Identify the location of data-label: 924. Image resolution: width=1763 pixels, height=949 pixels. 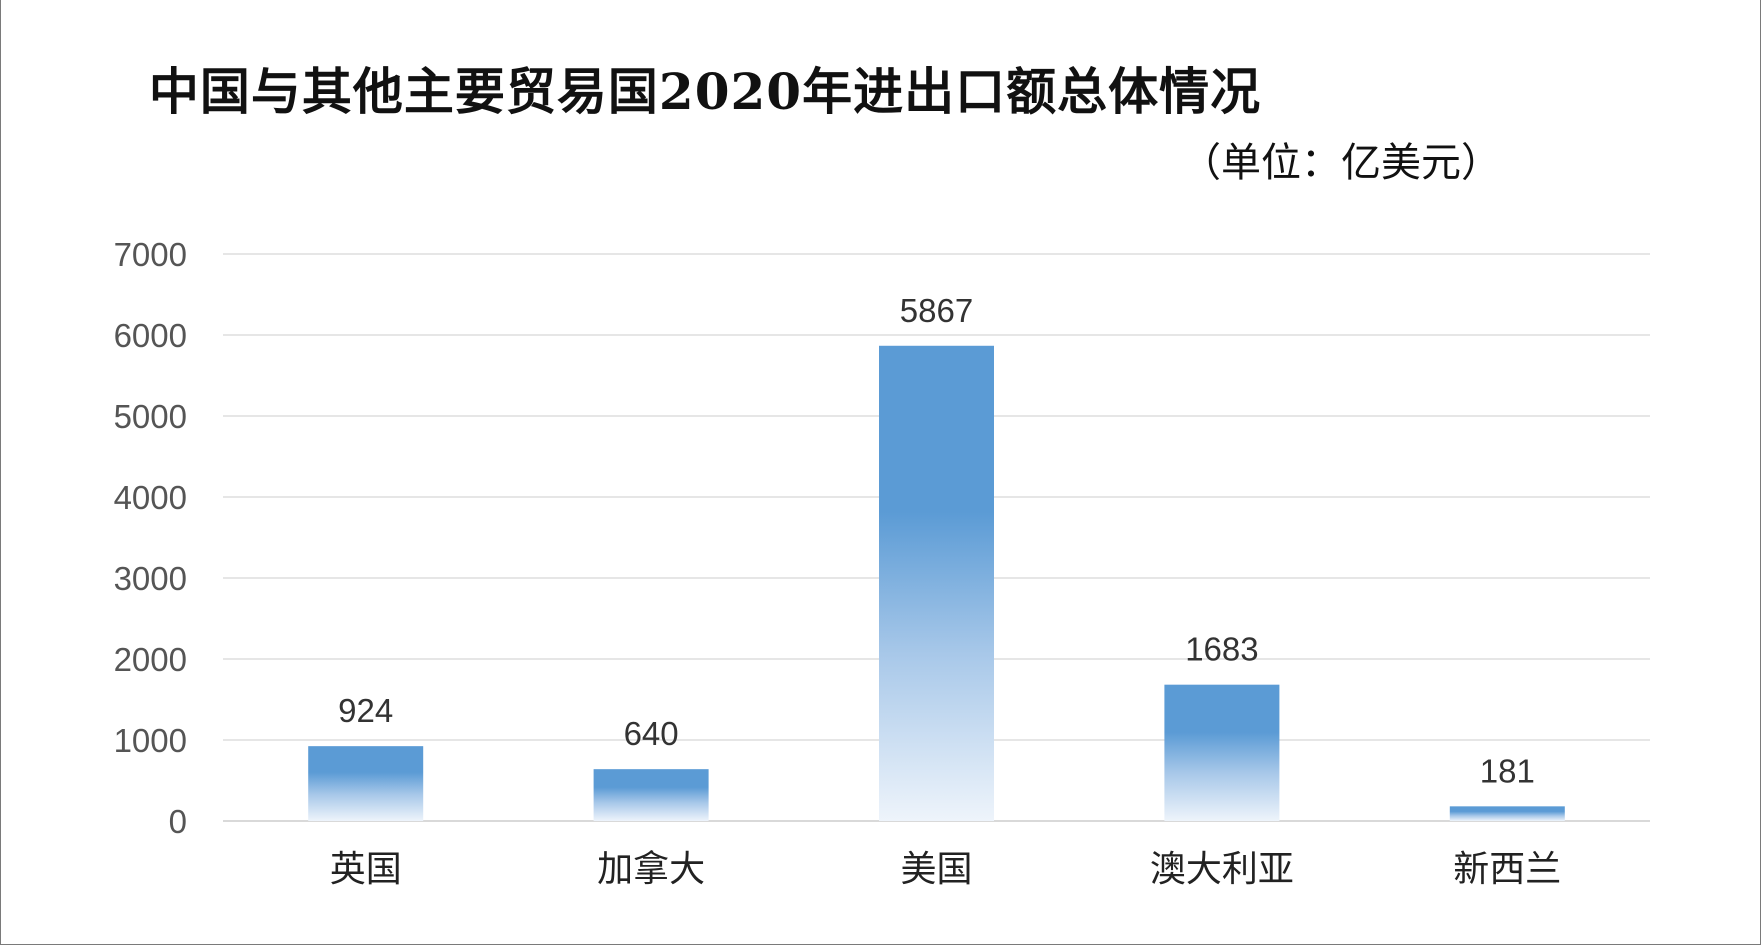
(365, 710).